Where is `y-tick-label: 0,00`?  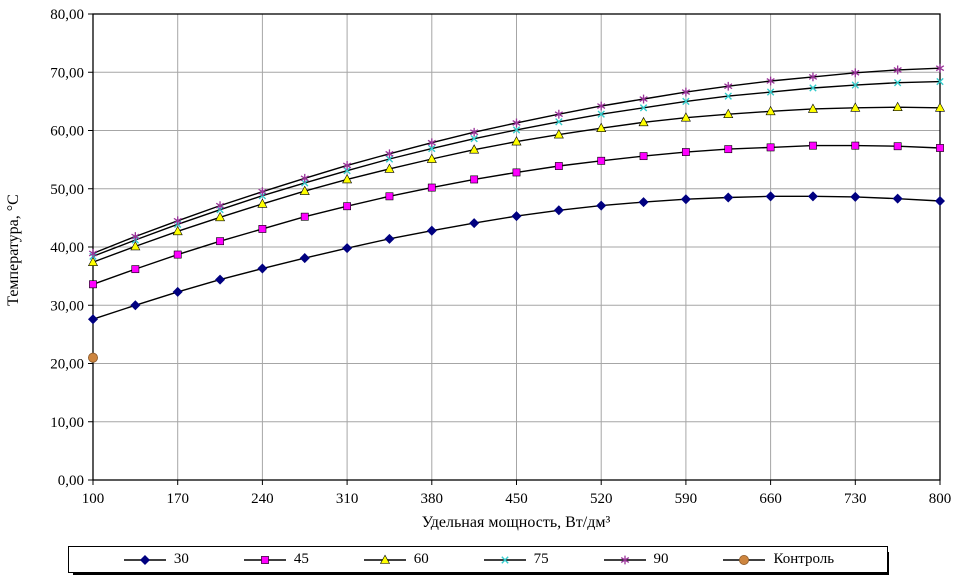
y-tick-label: 0,00 is located at coordinates (71, 481).